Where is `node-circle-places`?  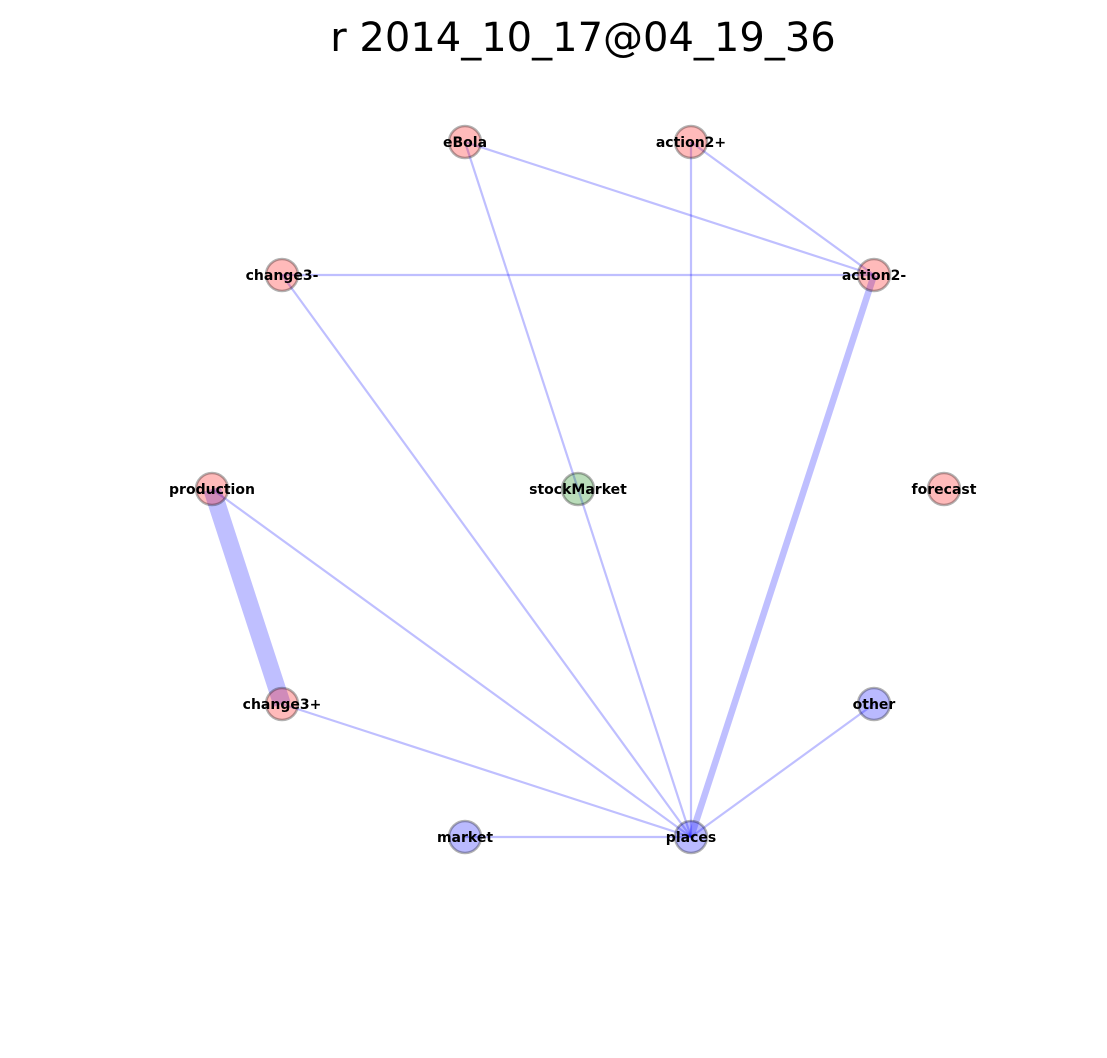
node-circle-places is located at coordinates (691, 837).